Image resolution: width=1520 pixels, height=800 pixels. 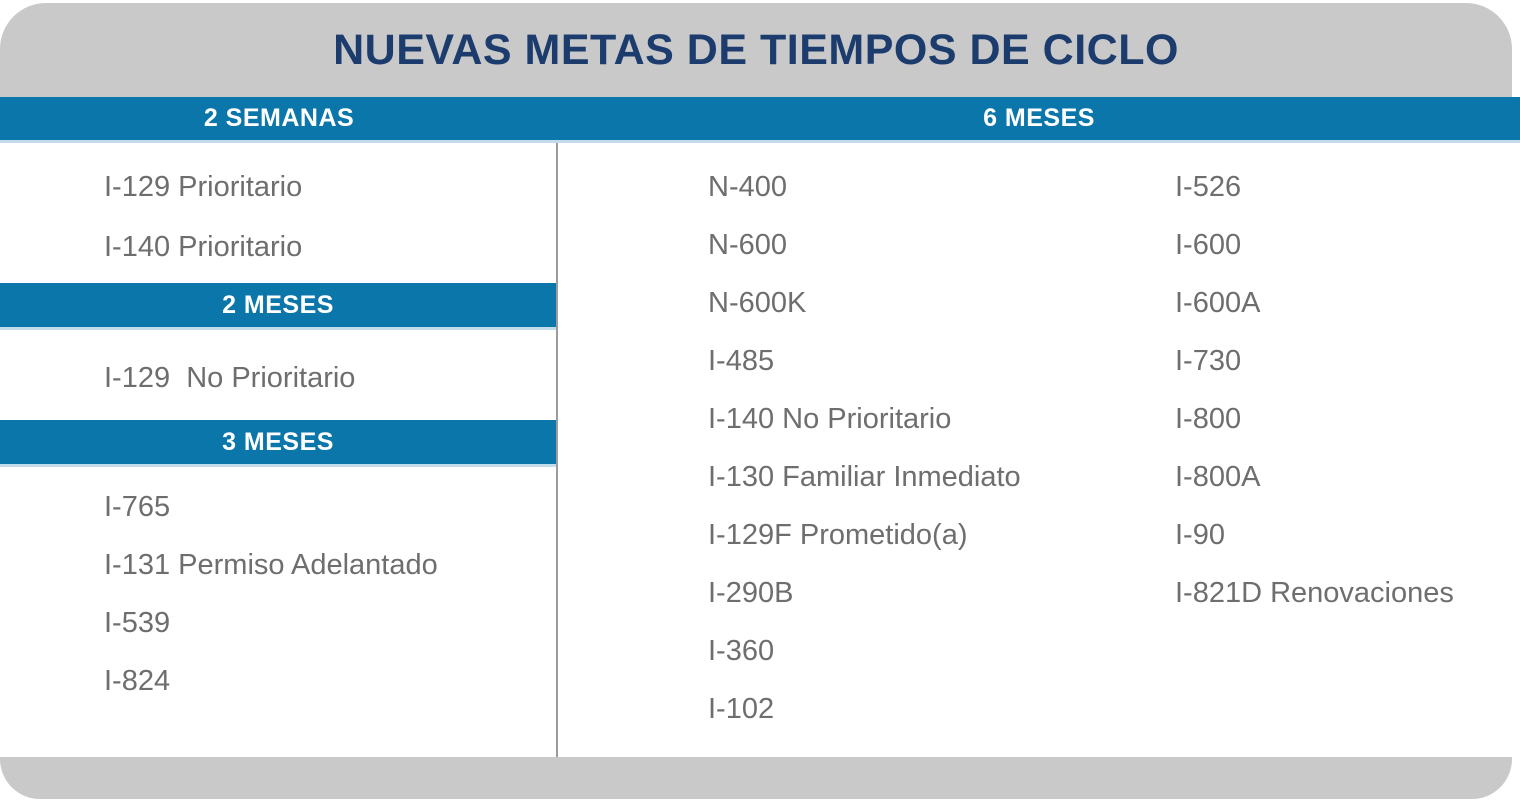 I want to click on header-6-meses: 6 MESES, so click(x=1039, y=118).